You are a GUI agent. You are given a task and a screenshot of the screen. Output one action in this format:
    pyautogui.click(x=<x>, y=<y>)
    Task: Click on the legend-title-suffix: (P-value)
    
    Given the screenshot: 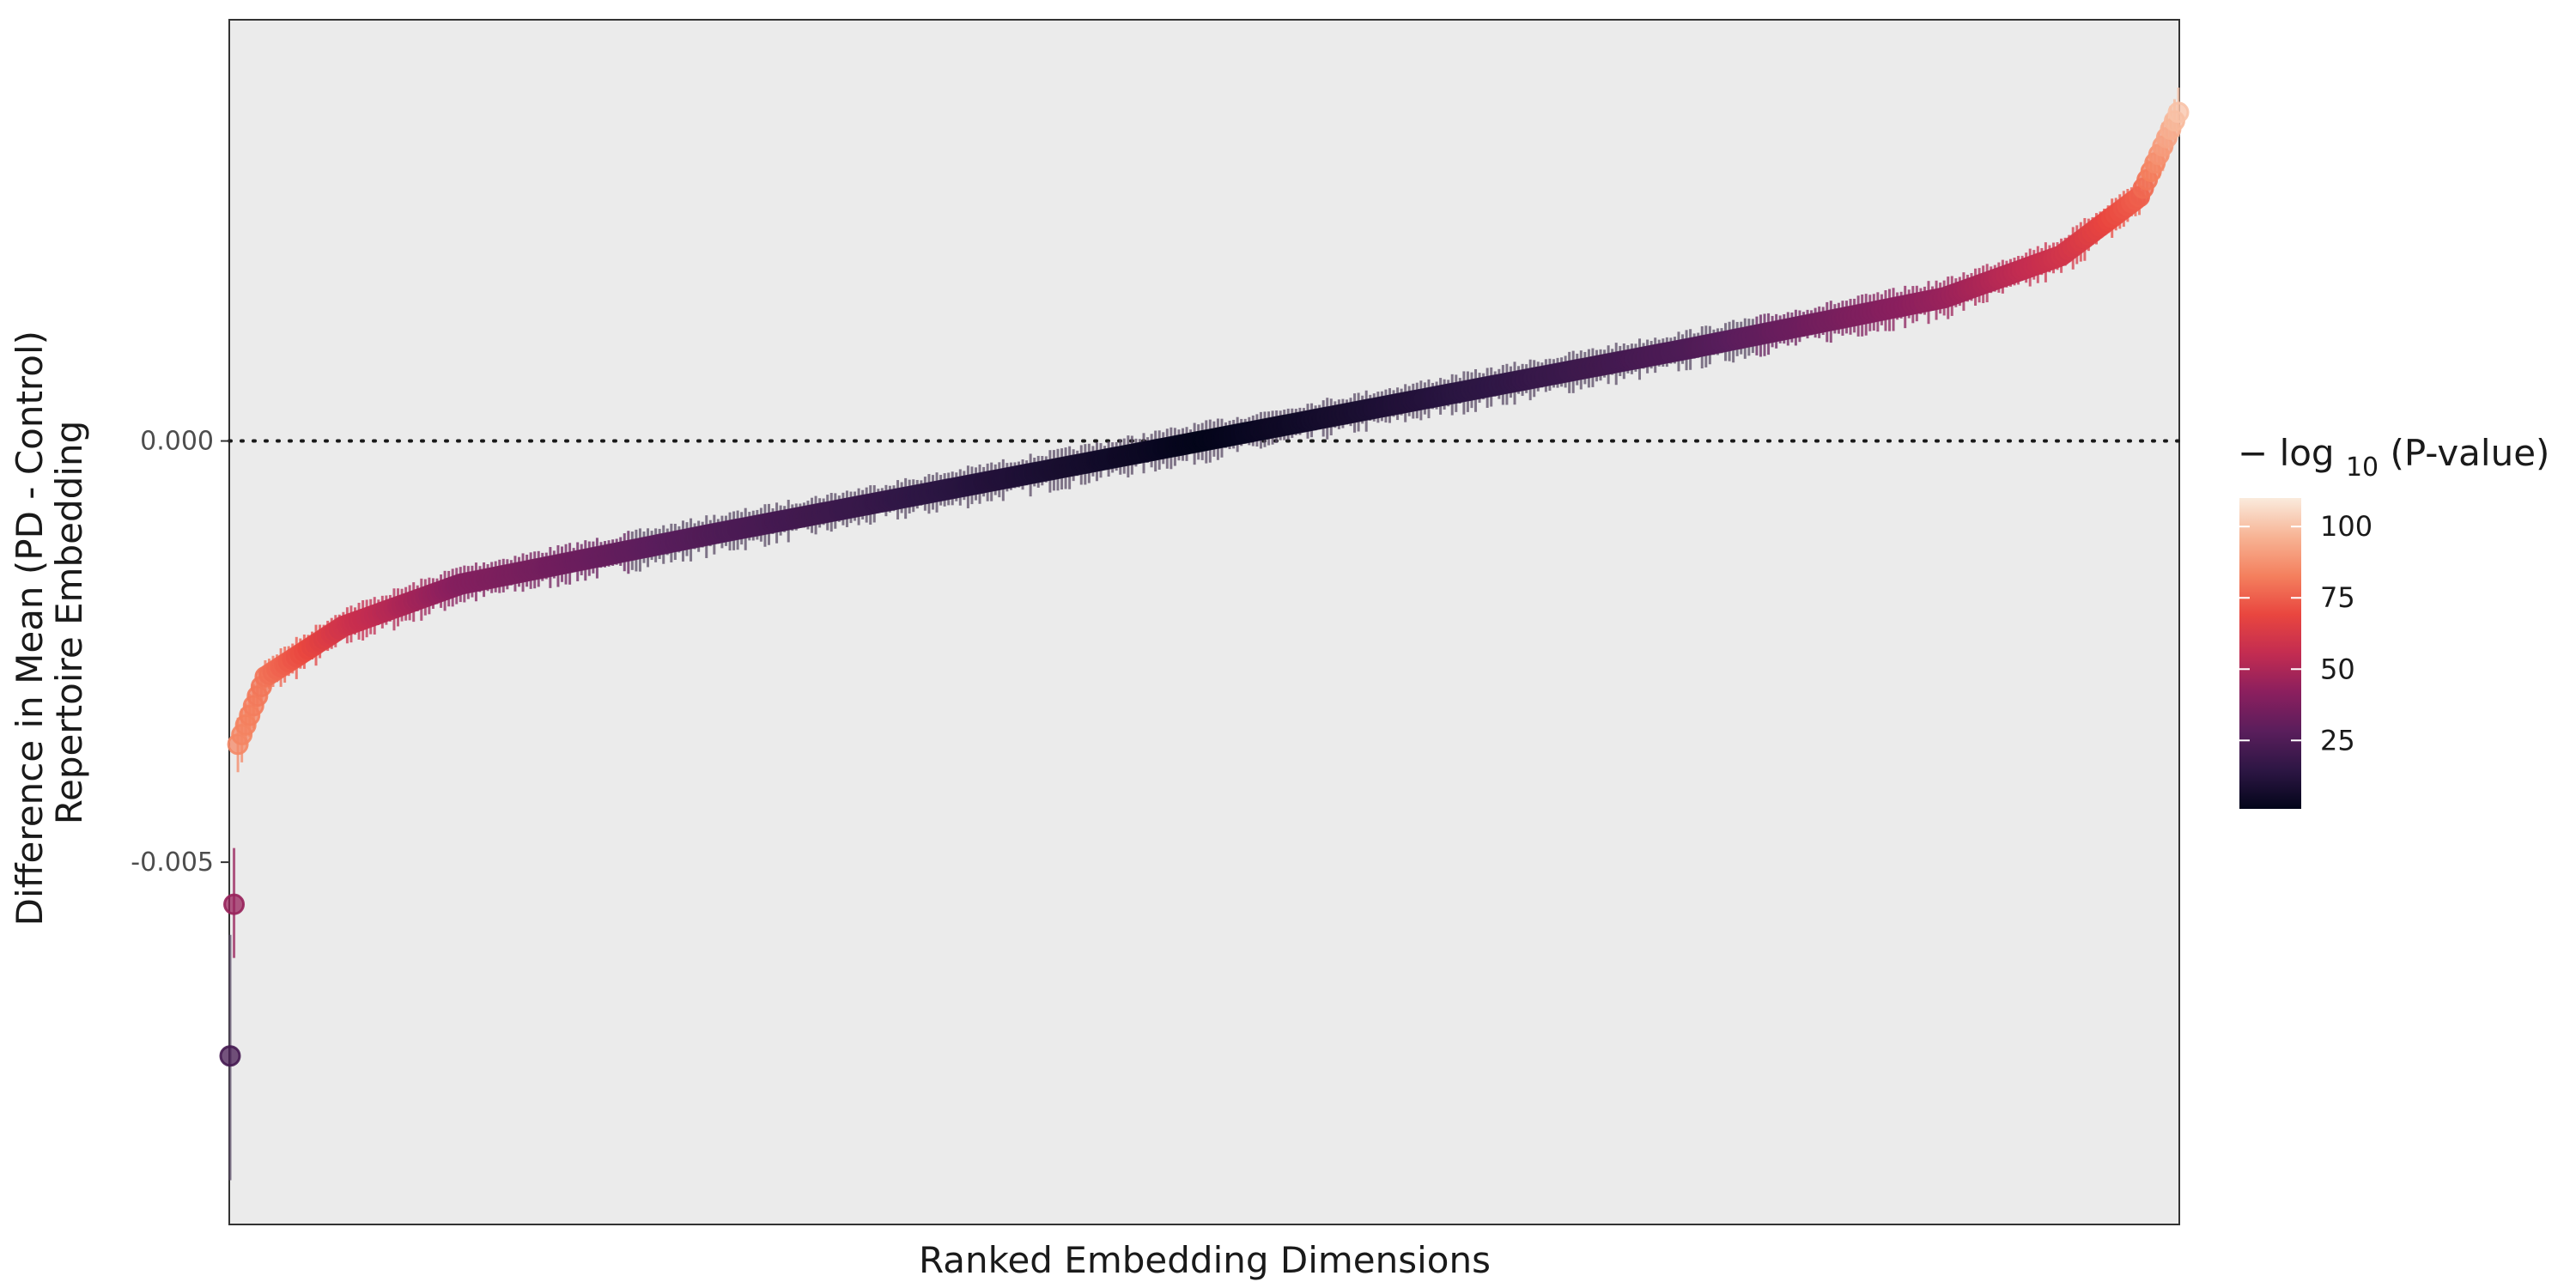 What is the action you would take?
    pyautogui.click(x=2470, y=453)
    